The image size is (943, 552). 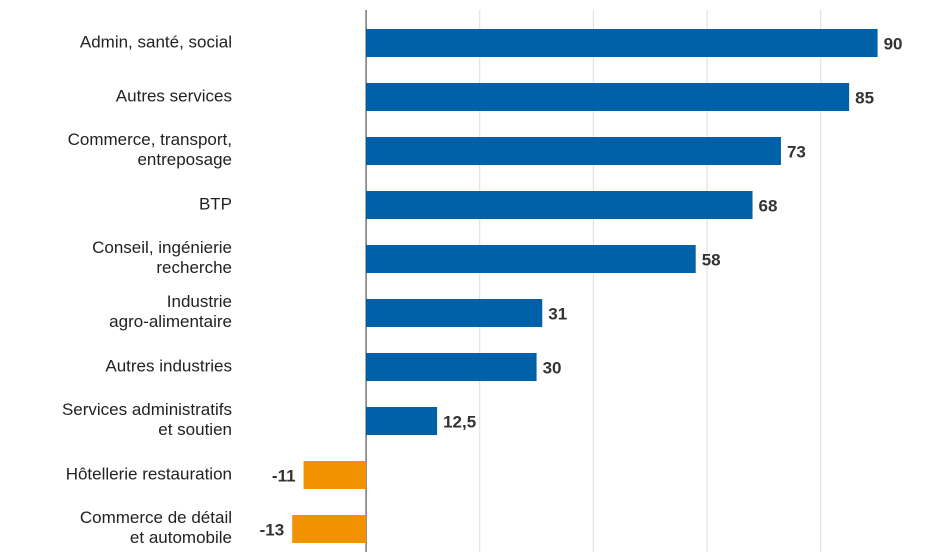 I want to click on y-tick-label: Services administratifs et soutien, so click(x=147, y=419).